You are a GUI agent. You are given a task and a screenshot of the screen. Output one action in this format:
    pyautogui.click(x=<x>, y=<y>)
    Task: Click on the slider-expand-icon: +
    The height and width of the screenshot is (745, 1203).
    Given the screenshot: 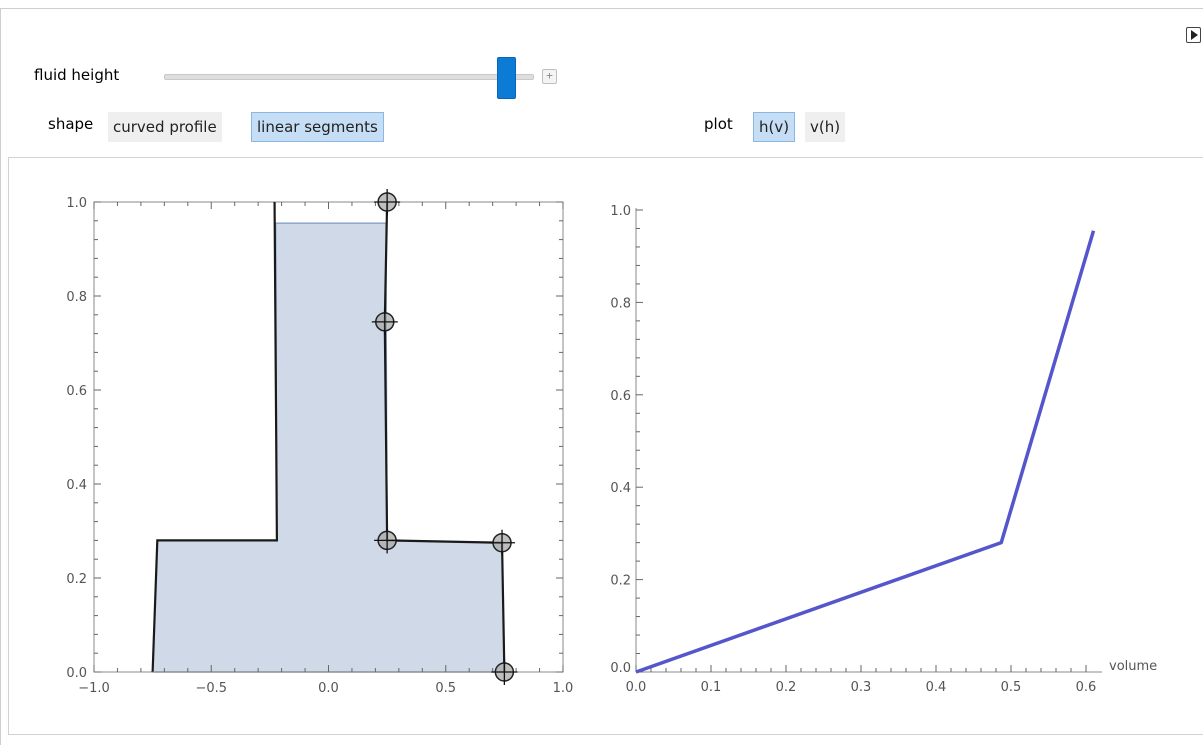 What is the action you would take?
    pyautogui.click(x=549, y=76)
    